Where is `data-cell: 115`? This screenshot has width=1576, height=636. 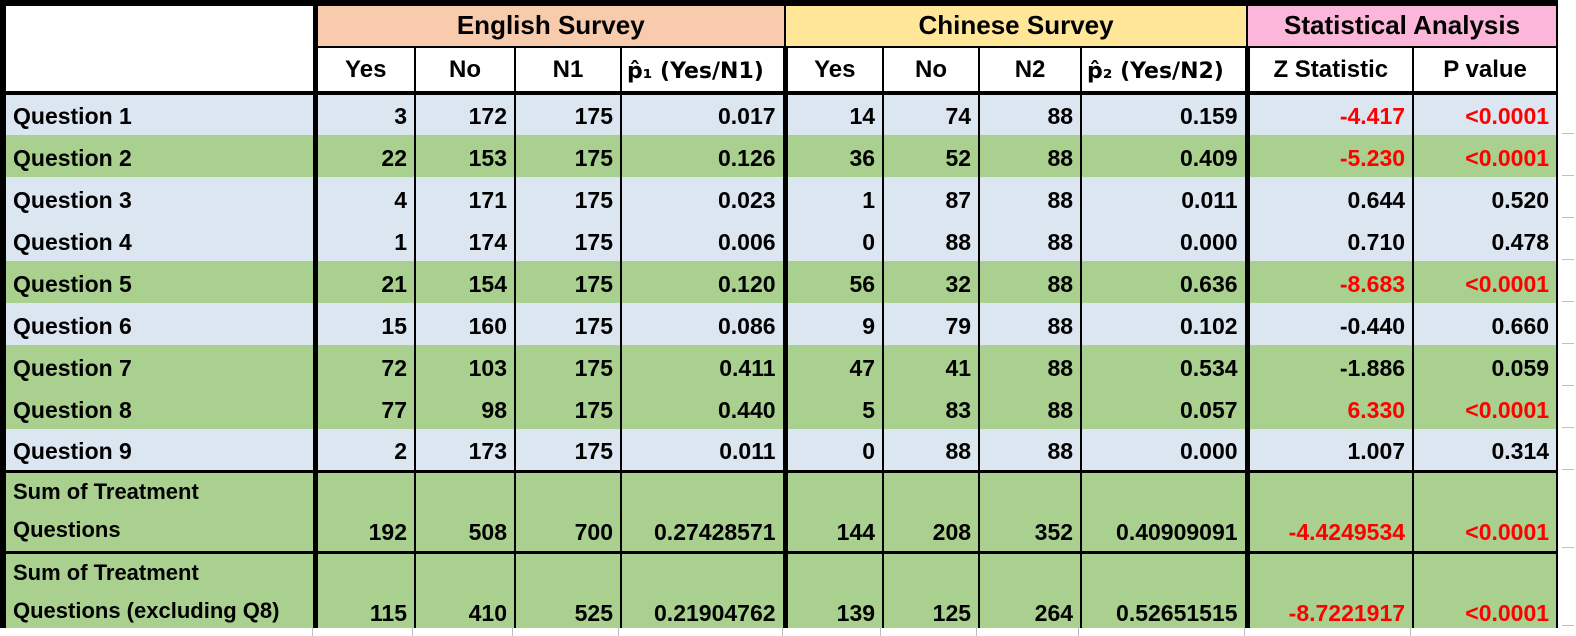 data-cell: 115 is located at coordinates (365, 593).